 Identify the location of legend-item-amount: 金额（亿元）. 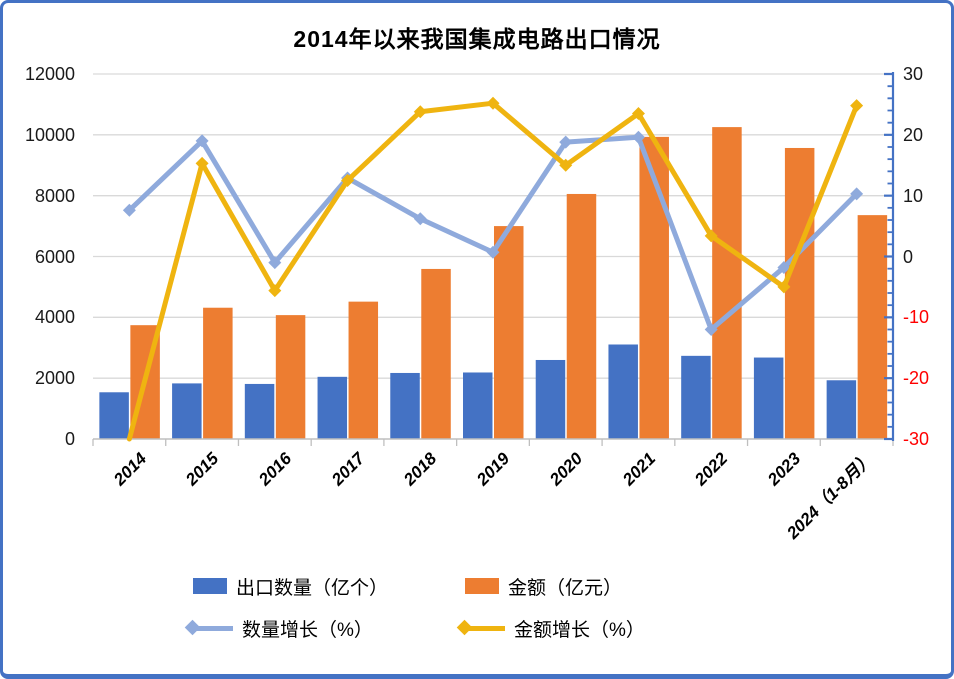
(544, 587).